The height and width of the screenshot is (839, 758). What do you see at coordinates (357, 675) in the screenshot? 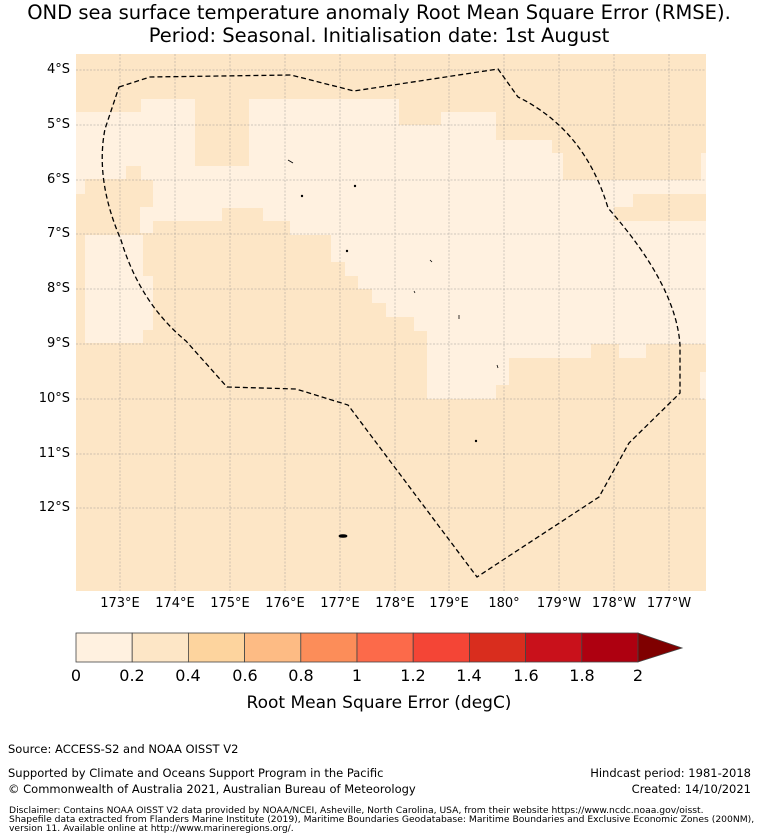
I see `colorbar-tick-1: 1` at bounding box center [357, 675].